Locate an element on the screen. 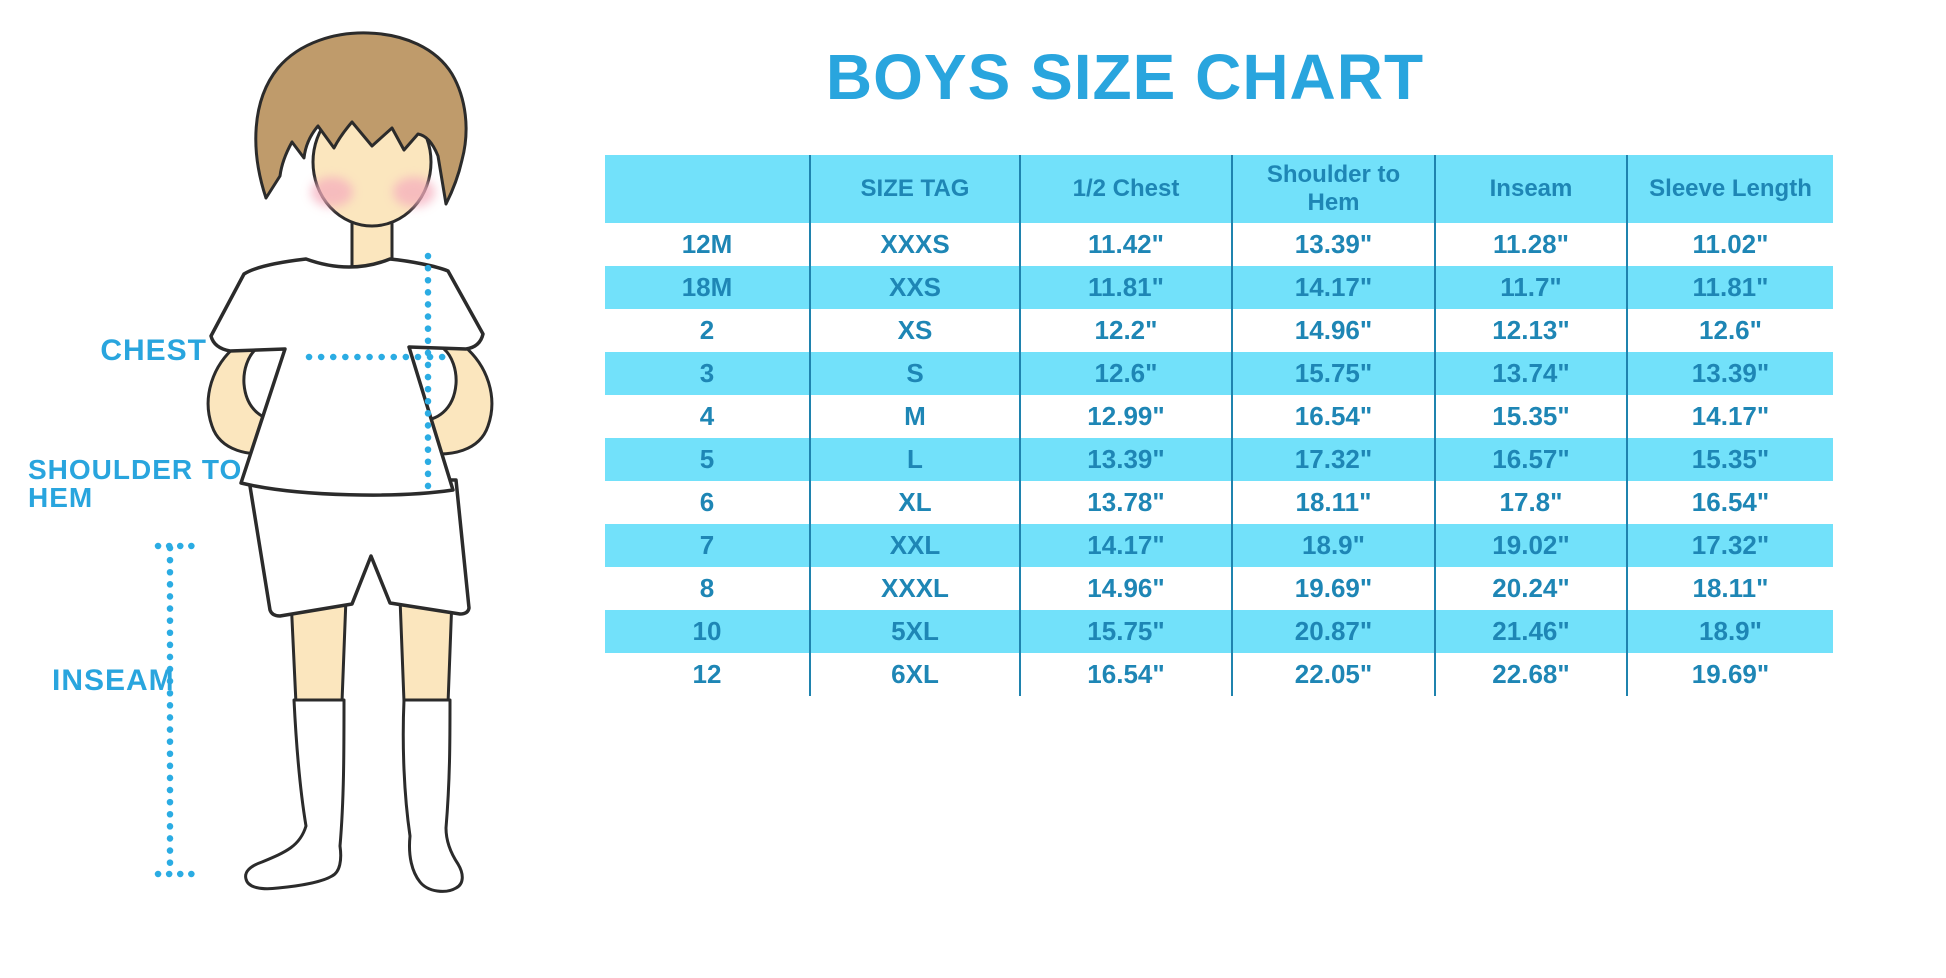 Image resolution: width=1946 pixels, height=978 pixels. table-cell: 12.2" is located at coordinates (1125, 330).